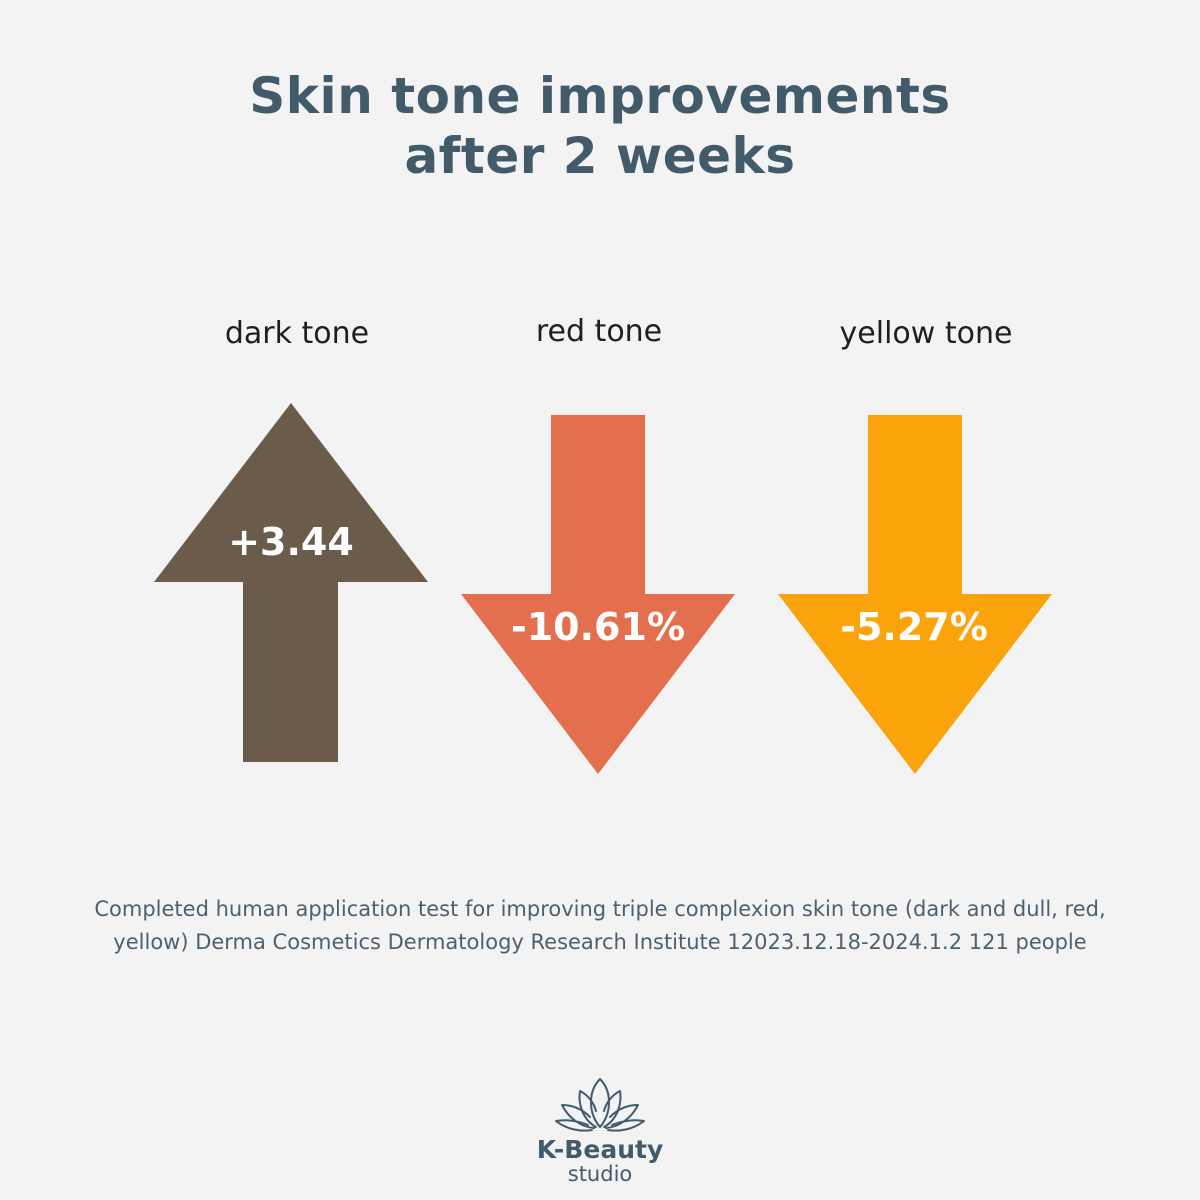  Describe the element at coordinates (291, 542) in the screenshot. I see `dark-tone-value: +3.44` at that location.